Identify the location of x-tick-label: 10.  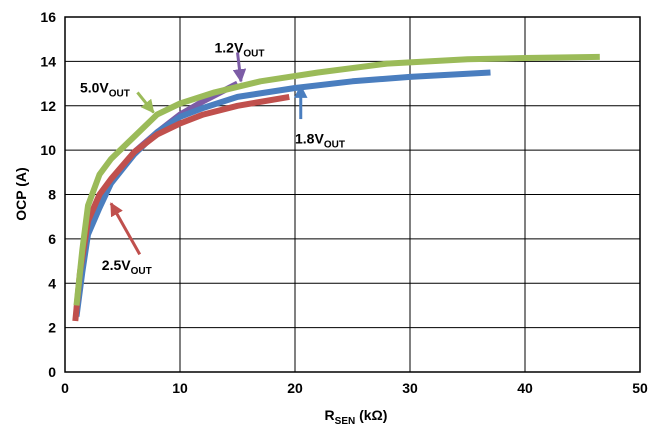
(180, 388).